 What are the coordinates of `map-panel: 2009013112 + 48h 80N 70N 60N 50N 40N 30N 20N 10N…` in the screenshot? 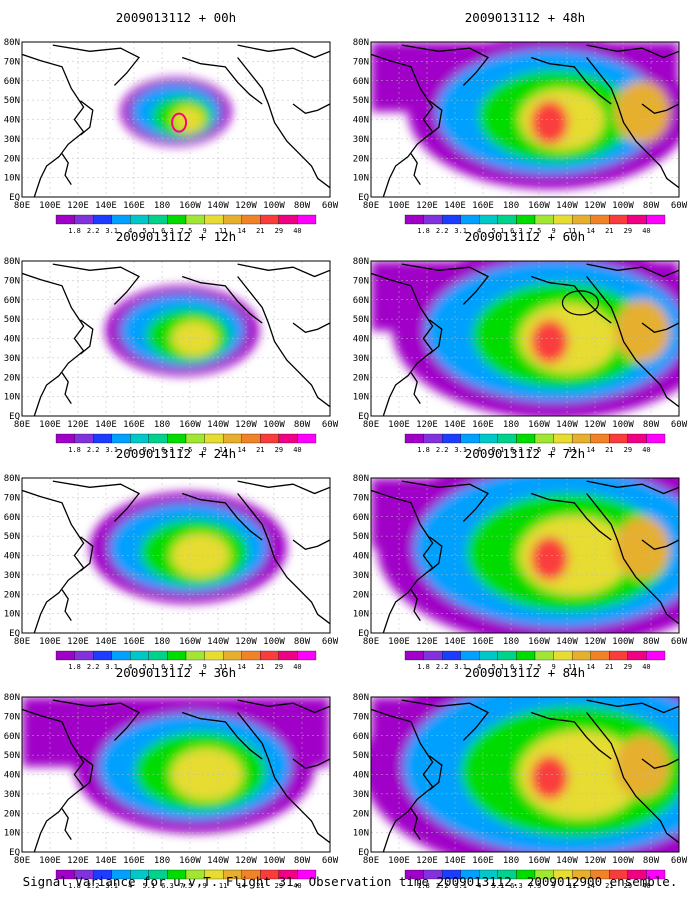 It's located at (520, 122).